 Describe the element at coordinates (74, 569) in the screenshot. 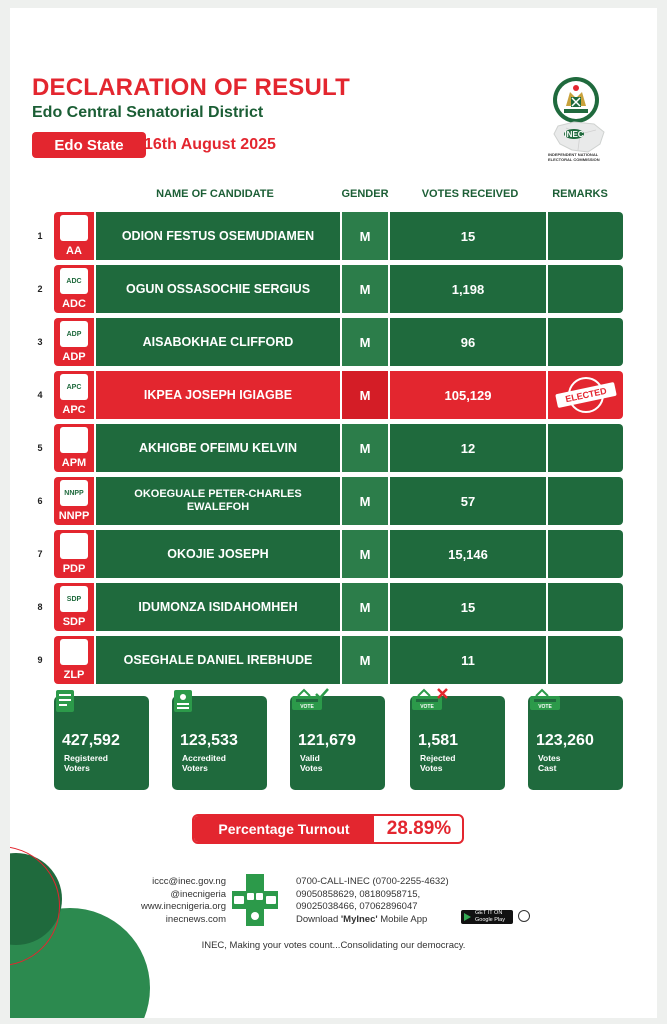

I see `party-abbreviation: PDP` at that location.